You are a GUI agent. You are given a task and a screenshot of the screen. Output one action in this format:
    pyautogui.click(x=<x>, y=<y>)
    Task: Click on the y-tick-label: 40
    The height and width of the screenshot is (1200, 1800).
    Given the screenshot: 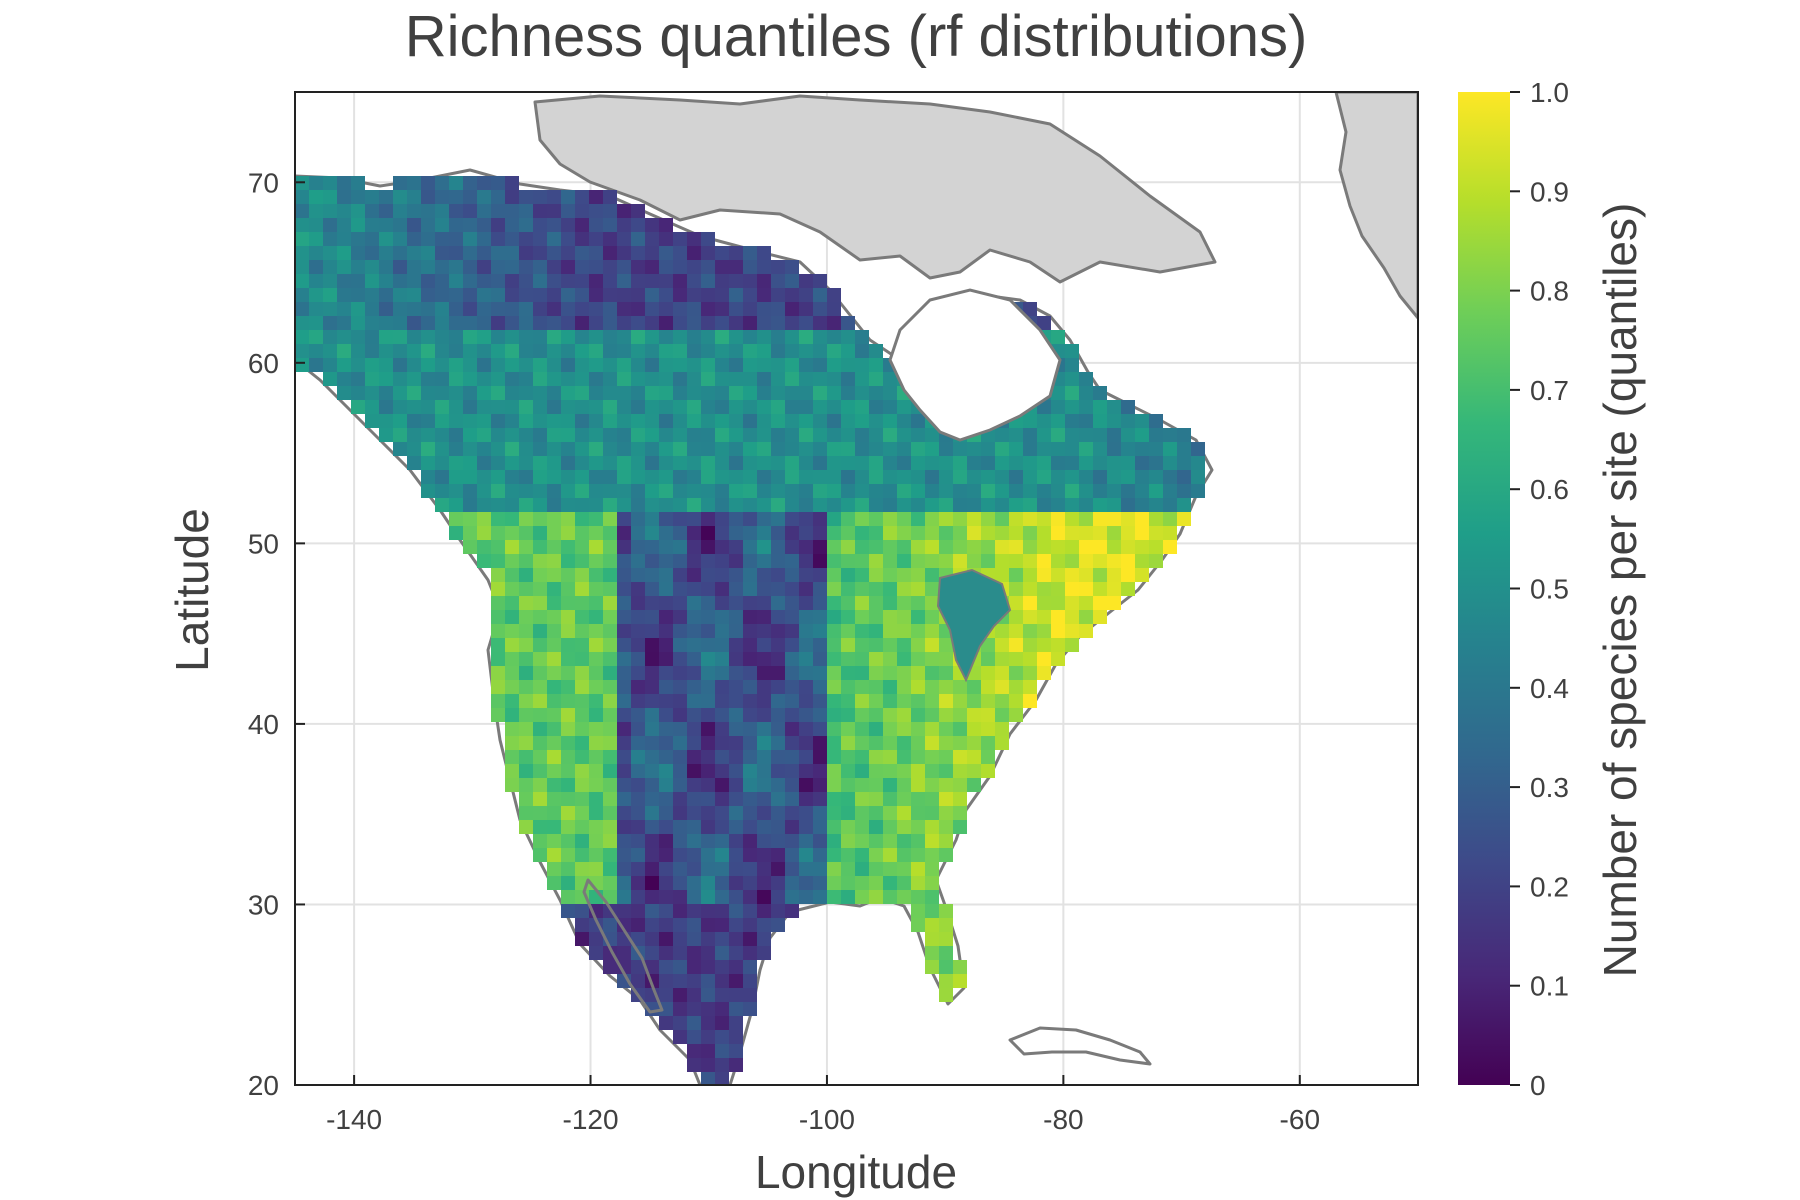 What is the action you would take?
    pyautogui.click(x=263, y=724)
    